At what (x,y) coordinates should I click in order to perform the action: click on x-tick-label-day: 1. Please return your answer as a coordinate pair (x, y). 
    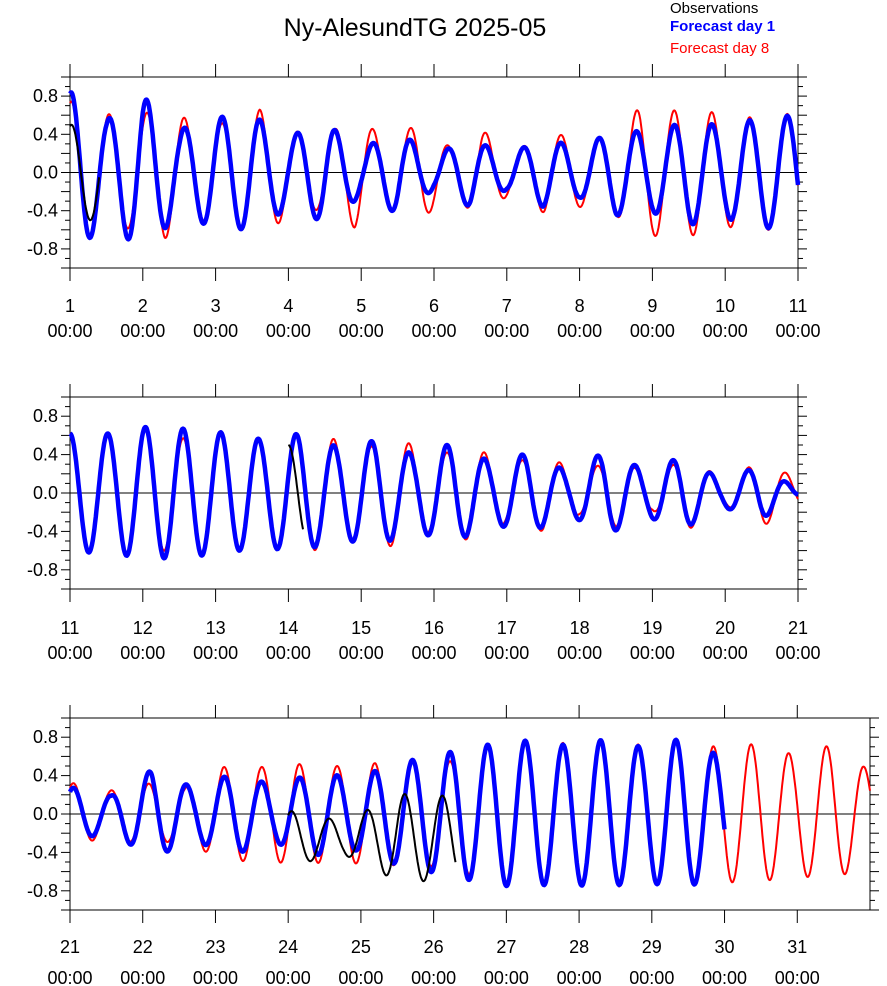
    Looking at the image, I should click on (70, 306).